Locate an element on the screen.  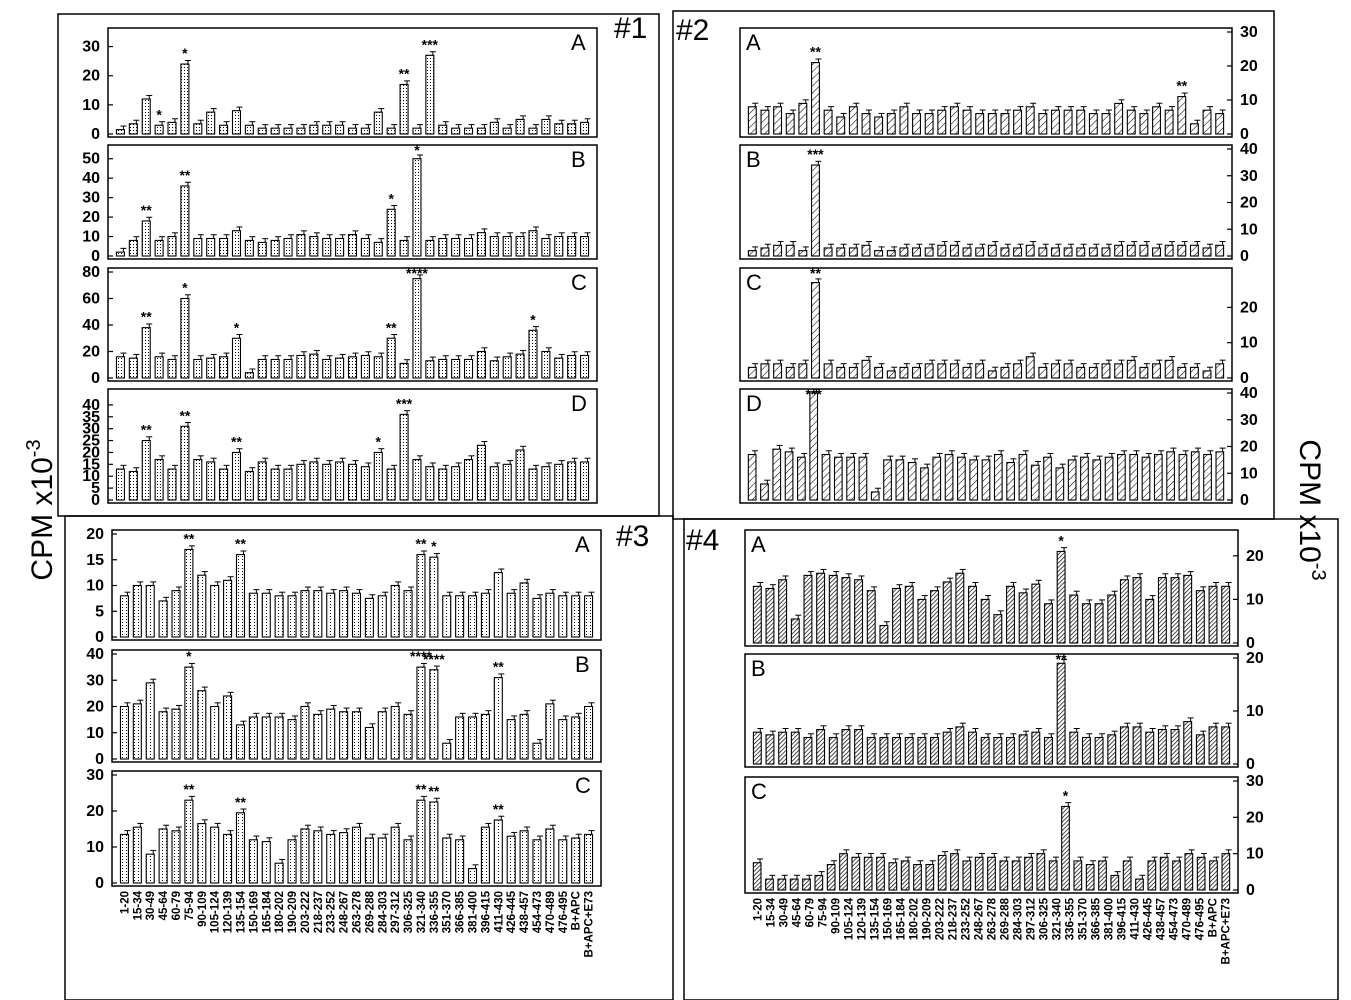
x-tick-label: 203-222 is located at coordinates (941, 919).